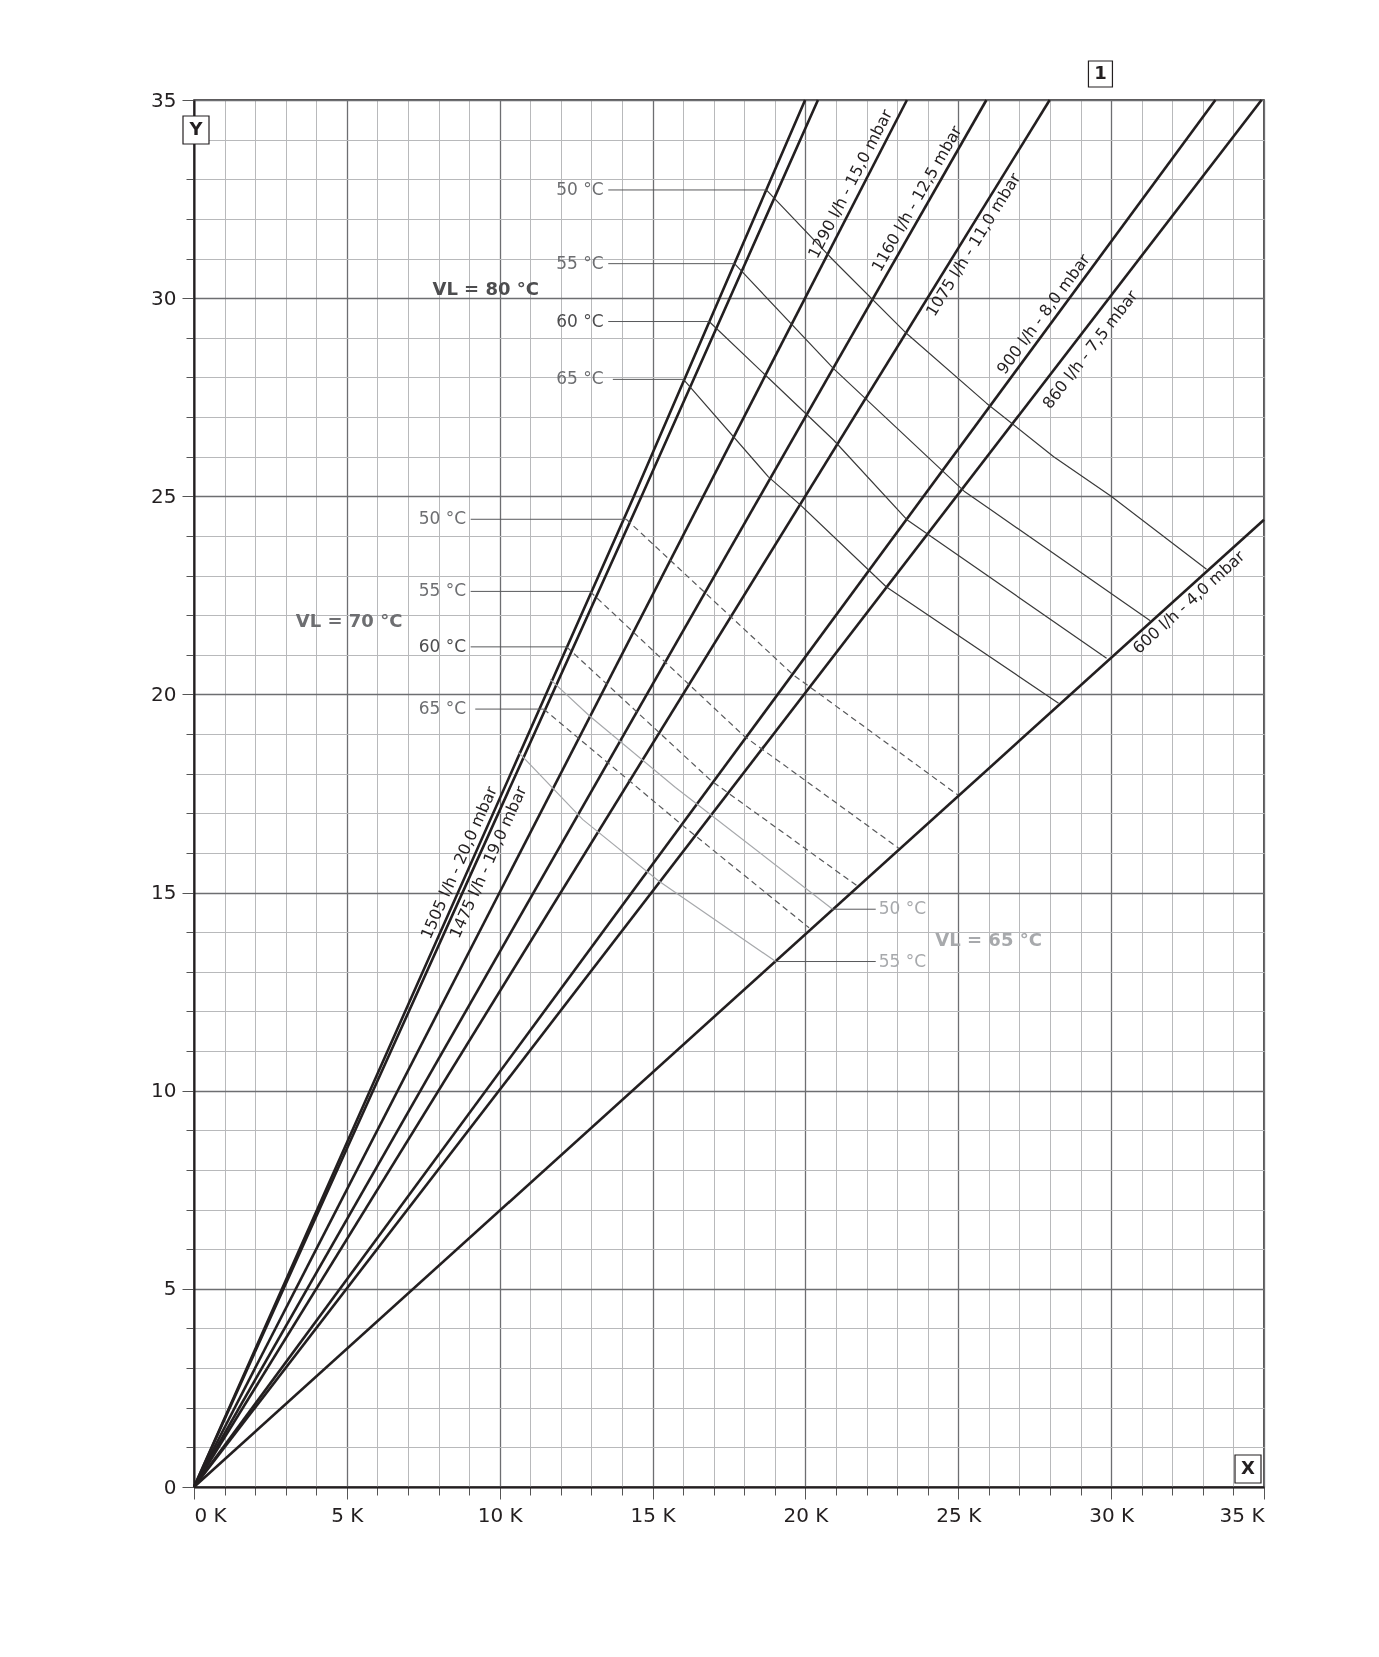 This screenshot has width=1379, height=1657. What do you see at coordinates (164, 693) in the screenshot?
I see `y-tick-label: 20` at bounding box center [164, 693].